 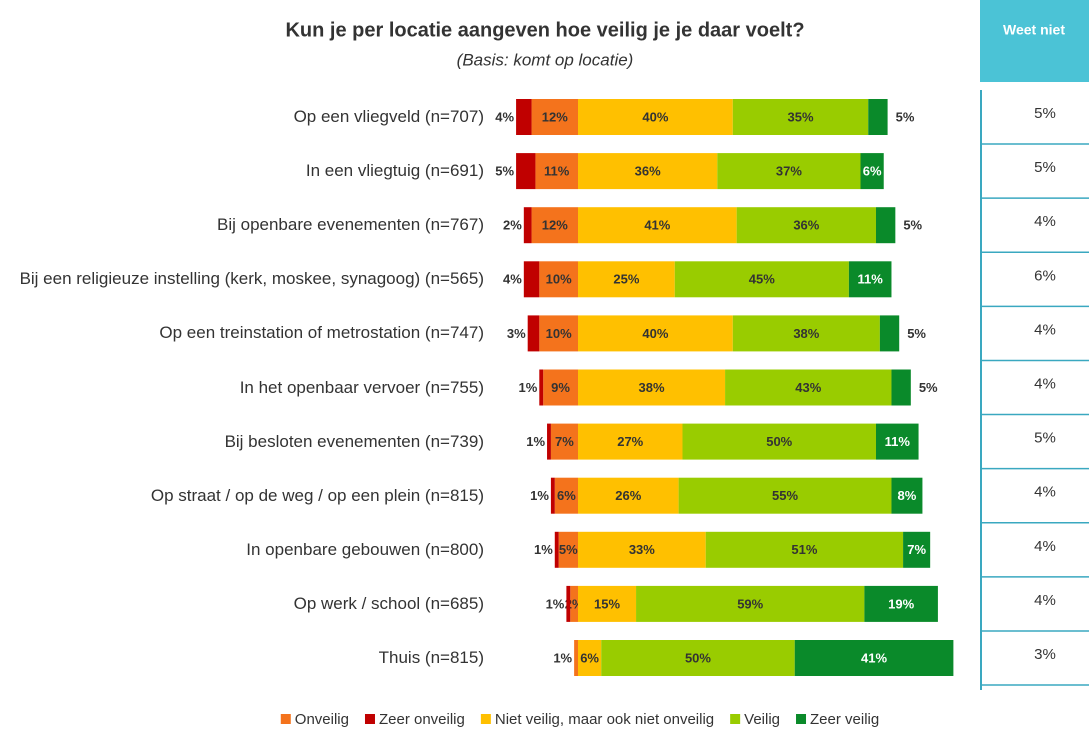 I want to click on value-label: 43%, so click(x=808, y=387).